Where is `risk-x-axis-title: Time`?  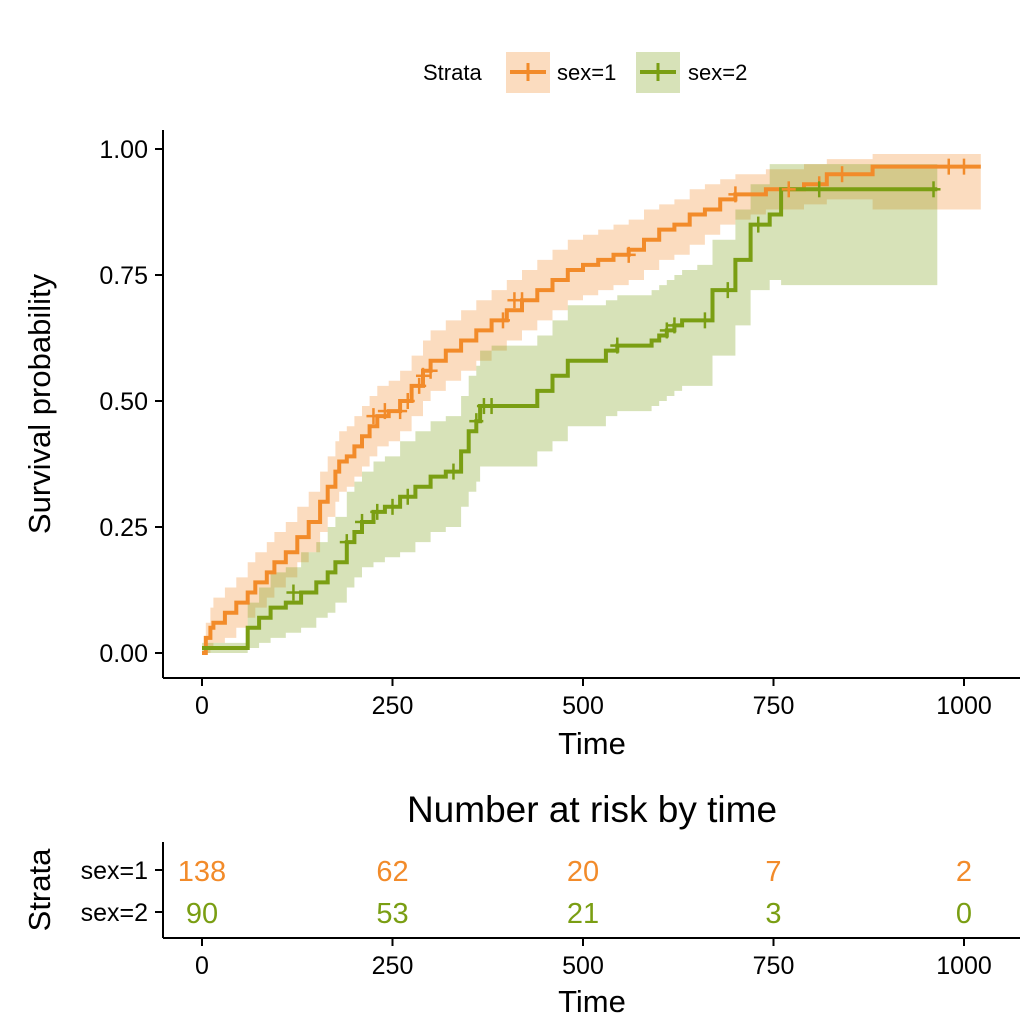
risk-x-axis-title: Time is located at coordinates (592, 1001).